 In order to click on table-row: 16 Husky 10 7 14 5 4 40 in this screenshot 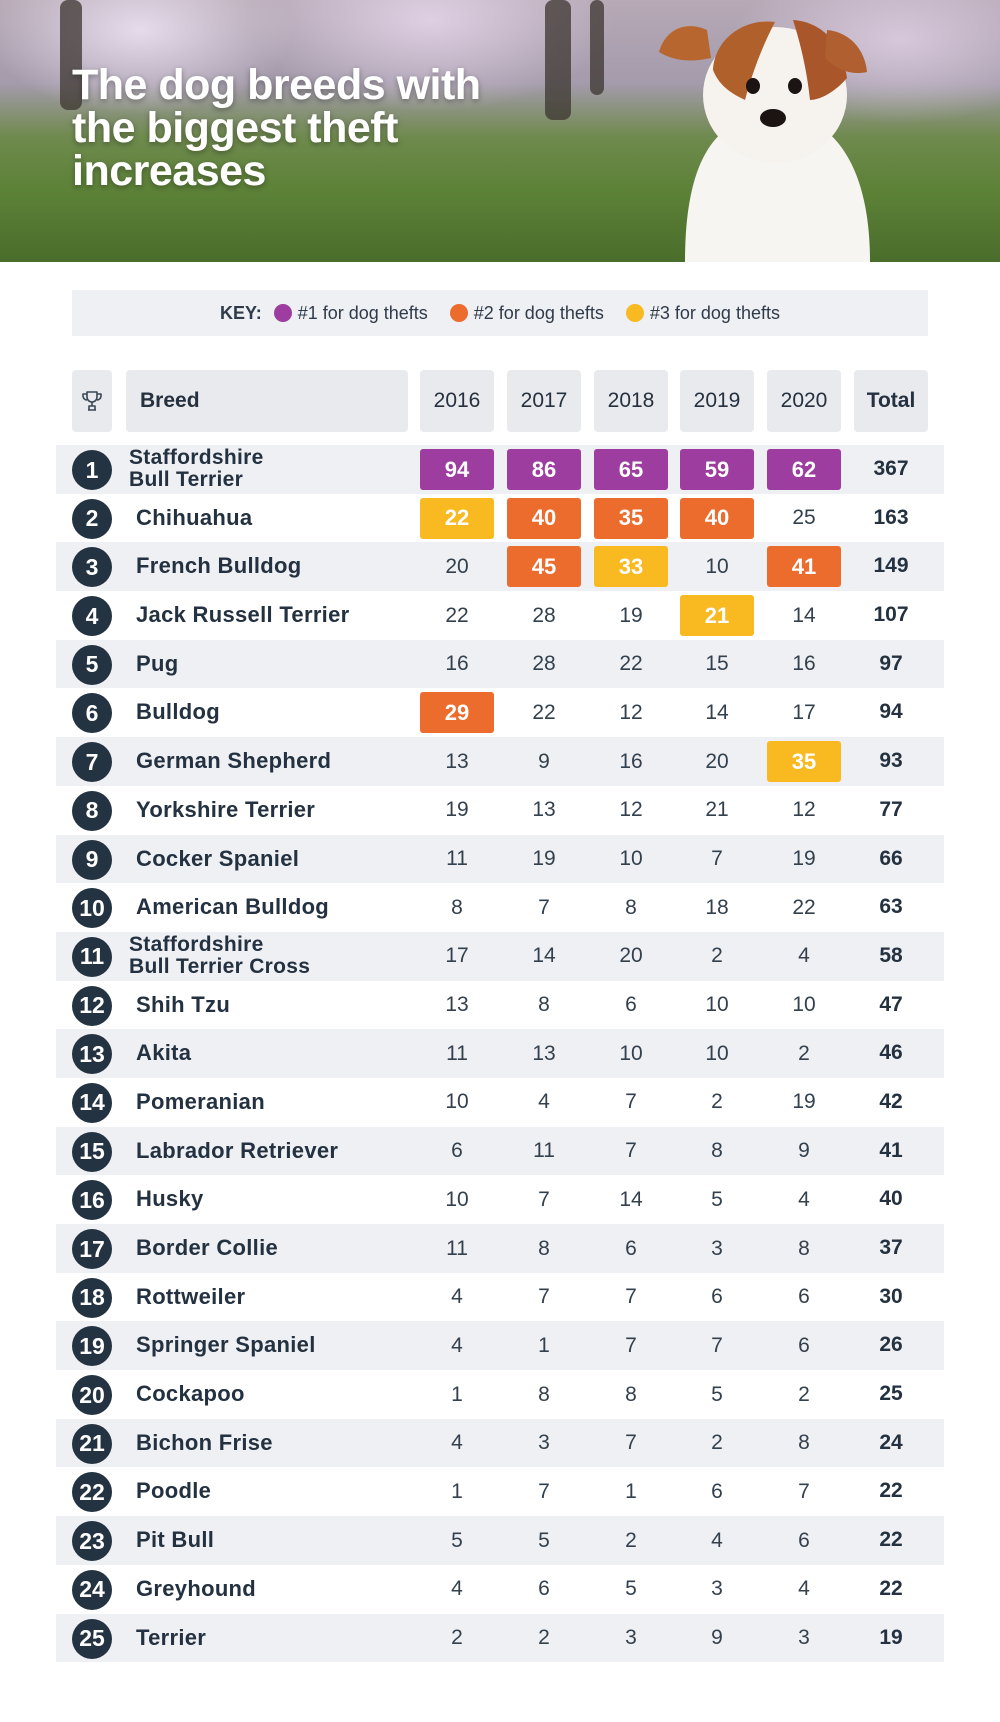, I will do `click(500, 1199)`.